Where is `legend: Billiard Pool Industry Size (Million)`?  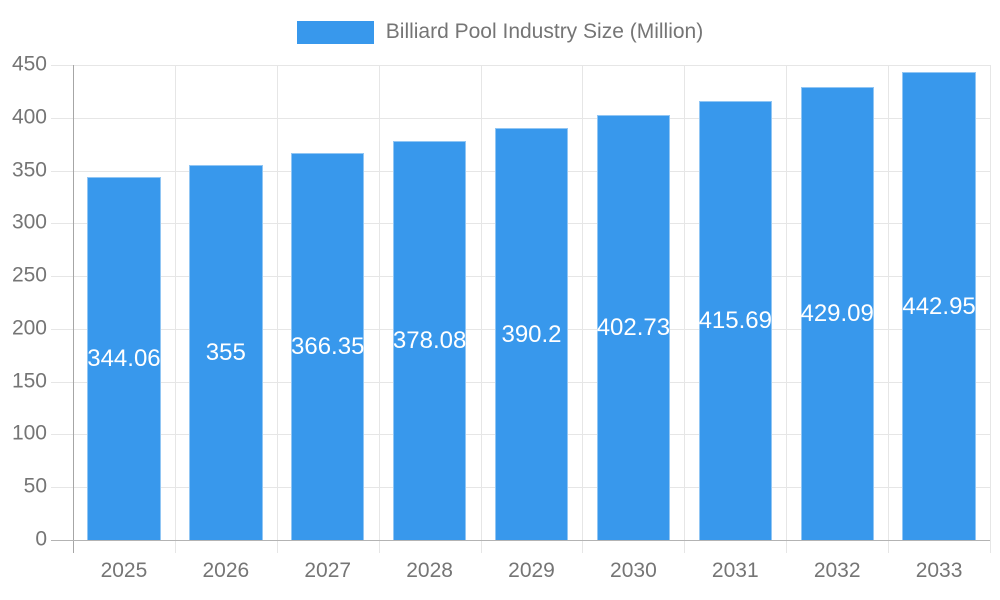
legend: Billiard Pool Industry Size (Million) is located at coordinates (500, 32).